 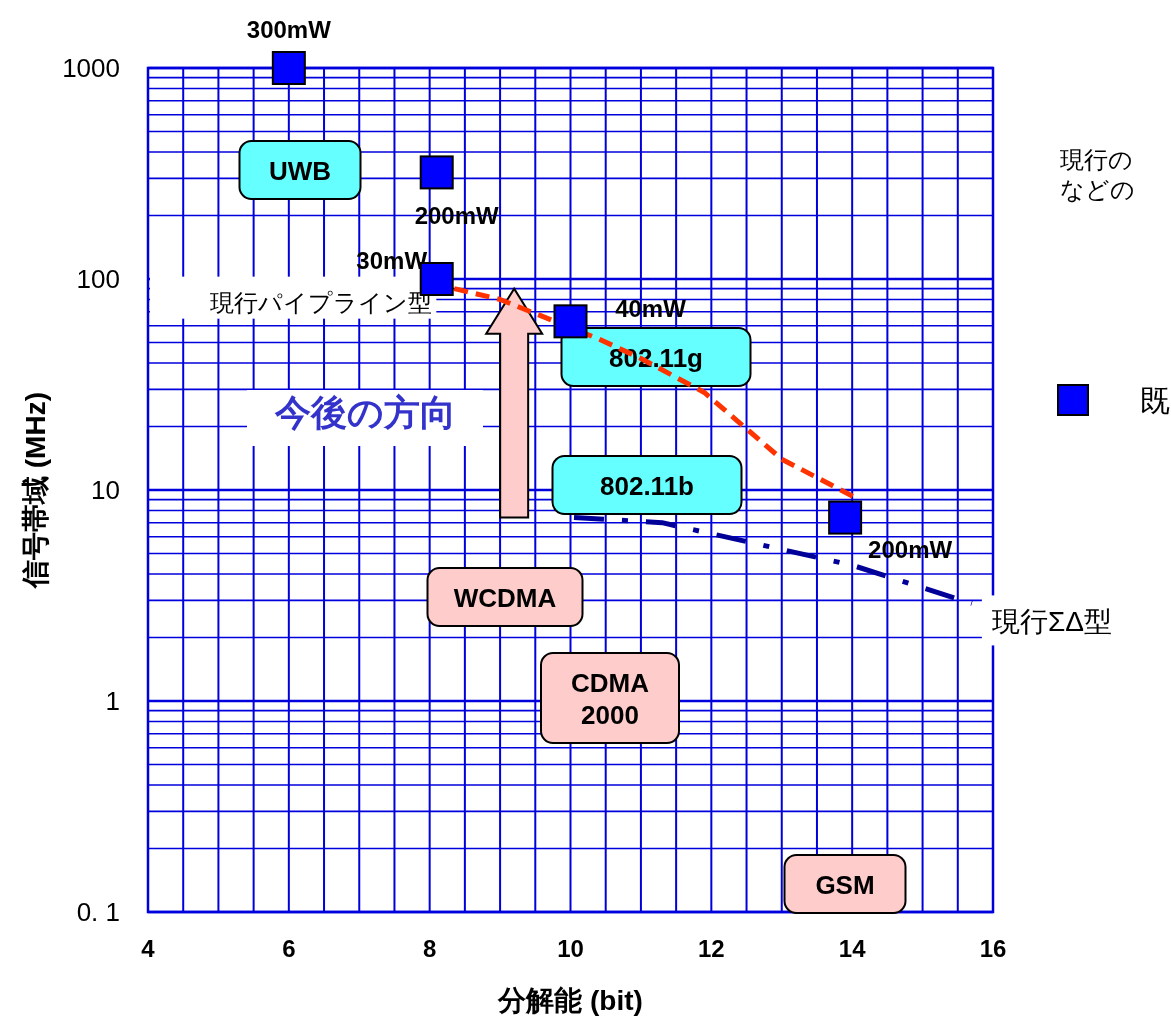 What do you see at coordinates (91, 68) in the screenshot?
I see `y-tick-label: 1000` at bounding box center [91, 68].